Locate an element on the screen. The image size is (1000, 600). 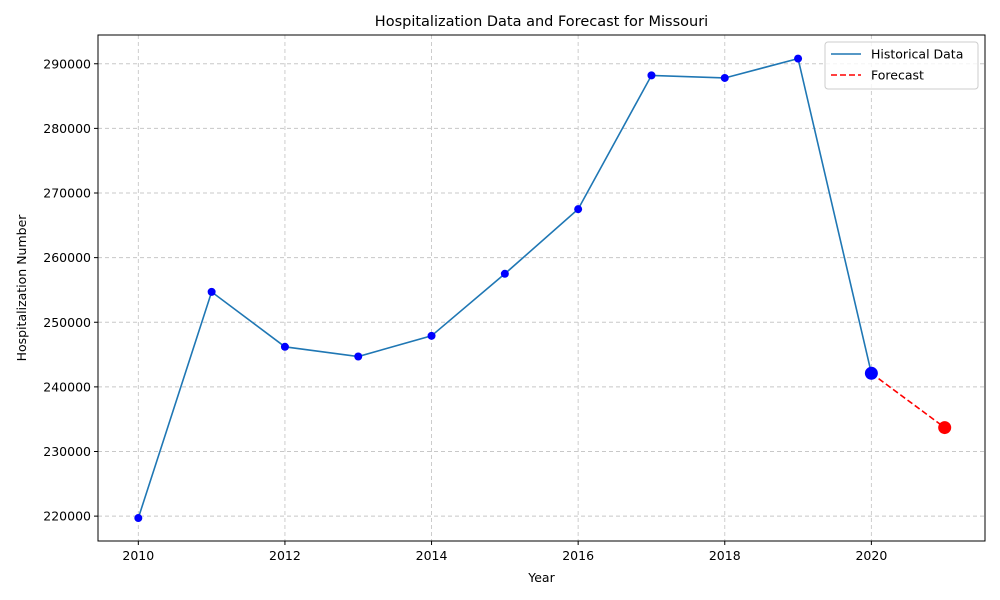
y-tick-label: 230000 is located at coordinates (67, 451).